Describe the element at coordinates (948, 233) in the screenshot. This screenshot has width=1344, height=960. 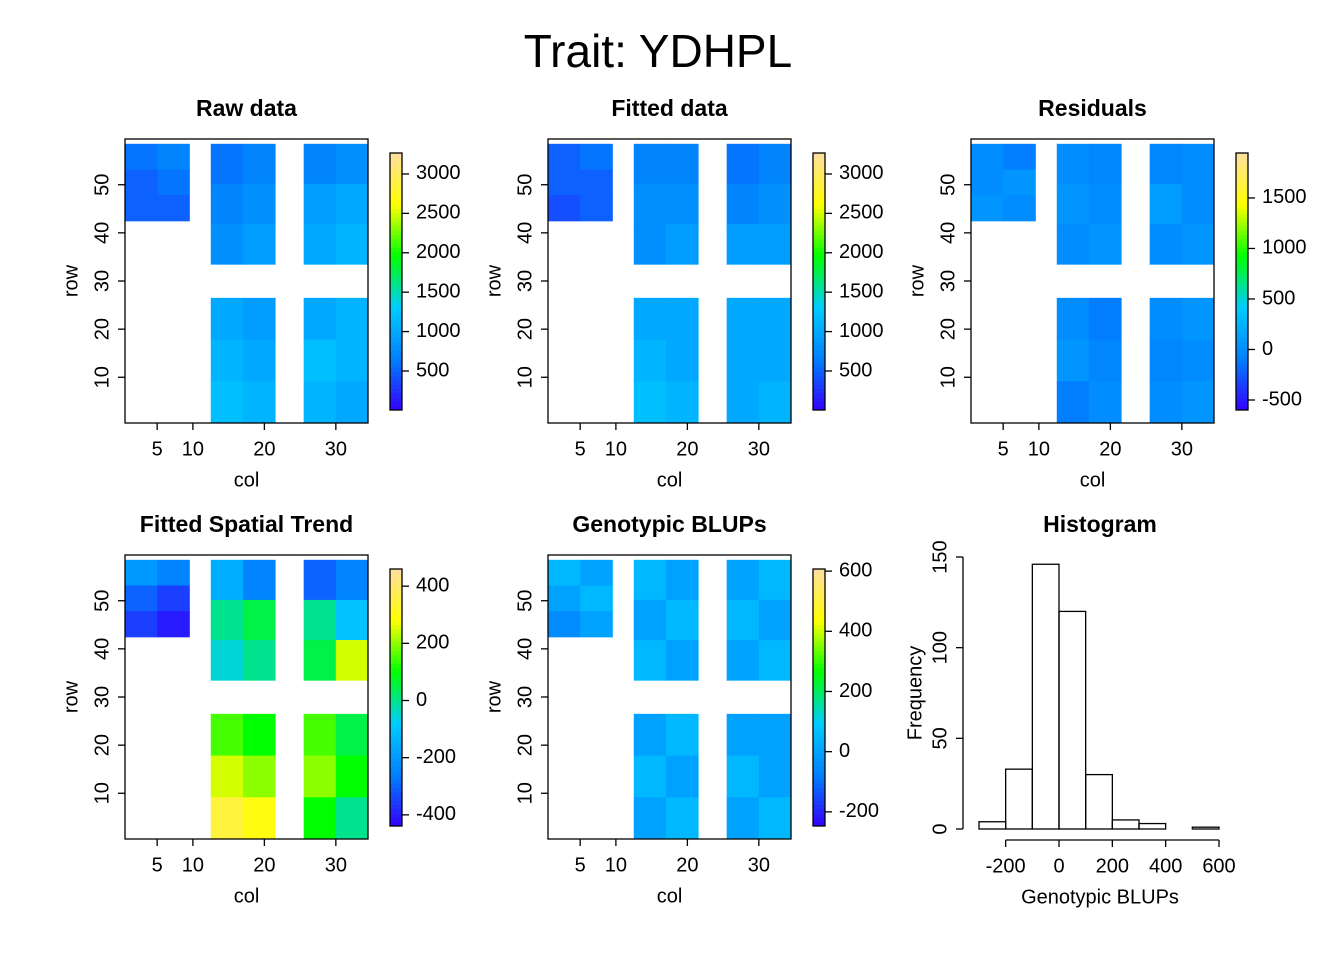
I see `y-tick-label: 40` at that location.